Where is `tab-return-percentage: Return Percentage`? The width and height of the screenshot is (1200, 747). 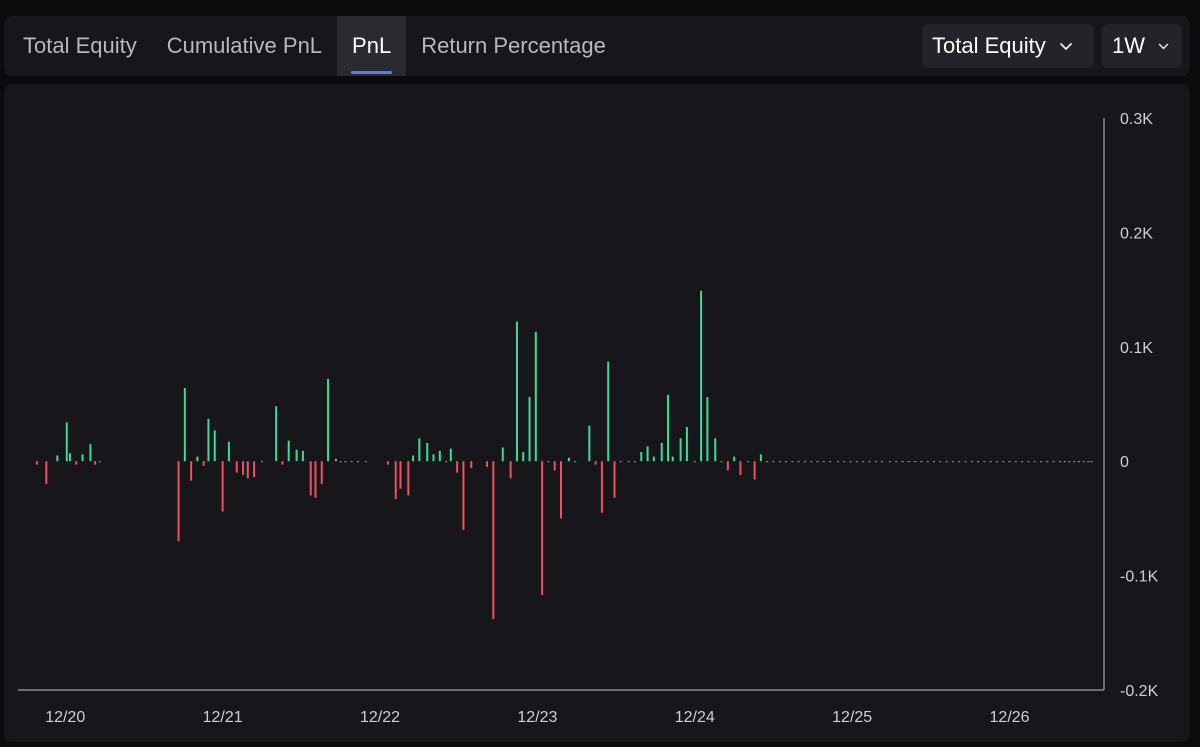
tab-return-percentage: Return Percentage is located at coordinates (513, 46).